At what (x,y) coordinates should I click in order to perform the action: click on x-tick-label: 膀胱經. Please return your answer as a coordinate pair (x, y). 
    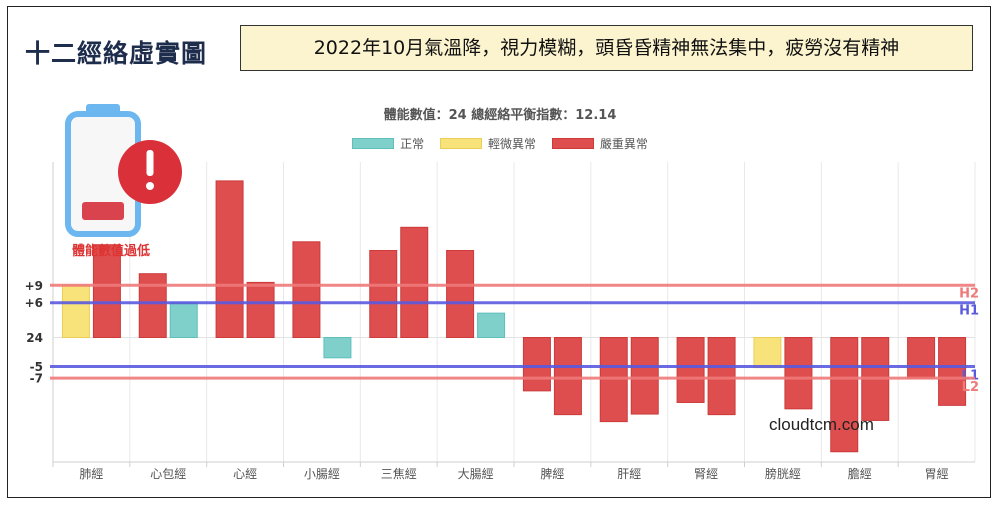
    Looking at the image, I should click on (783, 473).